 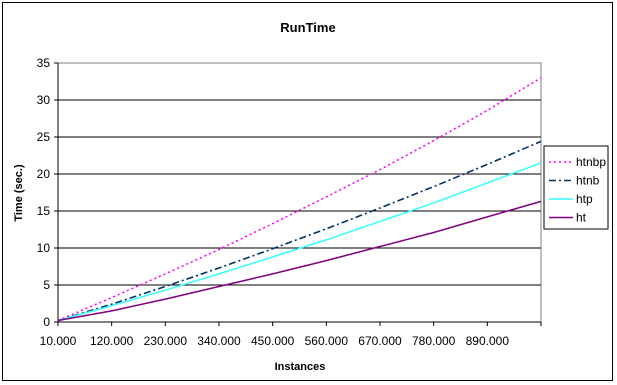 I want to click on x-tick-label: 450.000, so click(x=273, y=341).